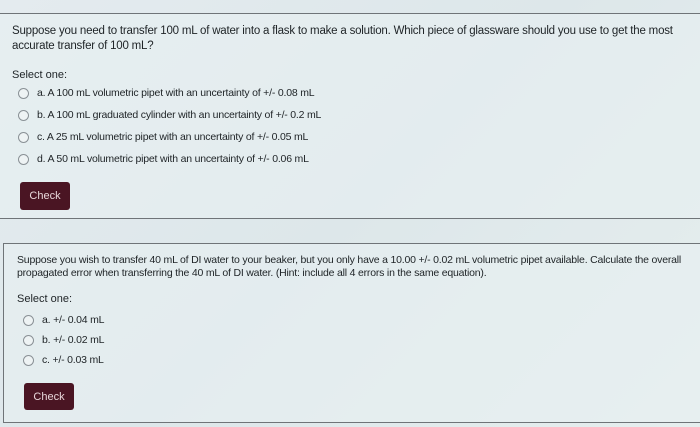  I want to click on option-a: a. +/- 0.04 mL, so click(63, 320).